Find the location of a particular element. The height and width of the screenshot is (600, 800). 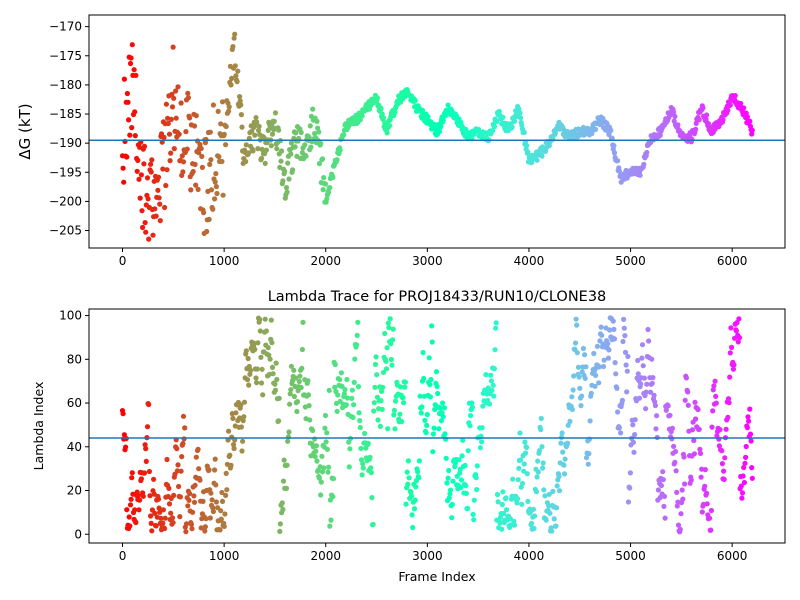

dg-x-tick-label: 2000 is located at coordinates (325, 261).